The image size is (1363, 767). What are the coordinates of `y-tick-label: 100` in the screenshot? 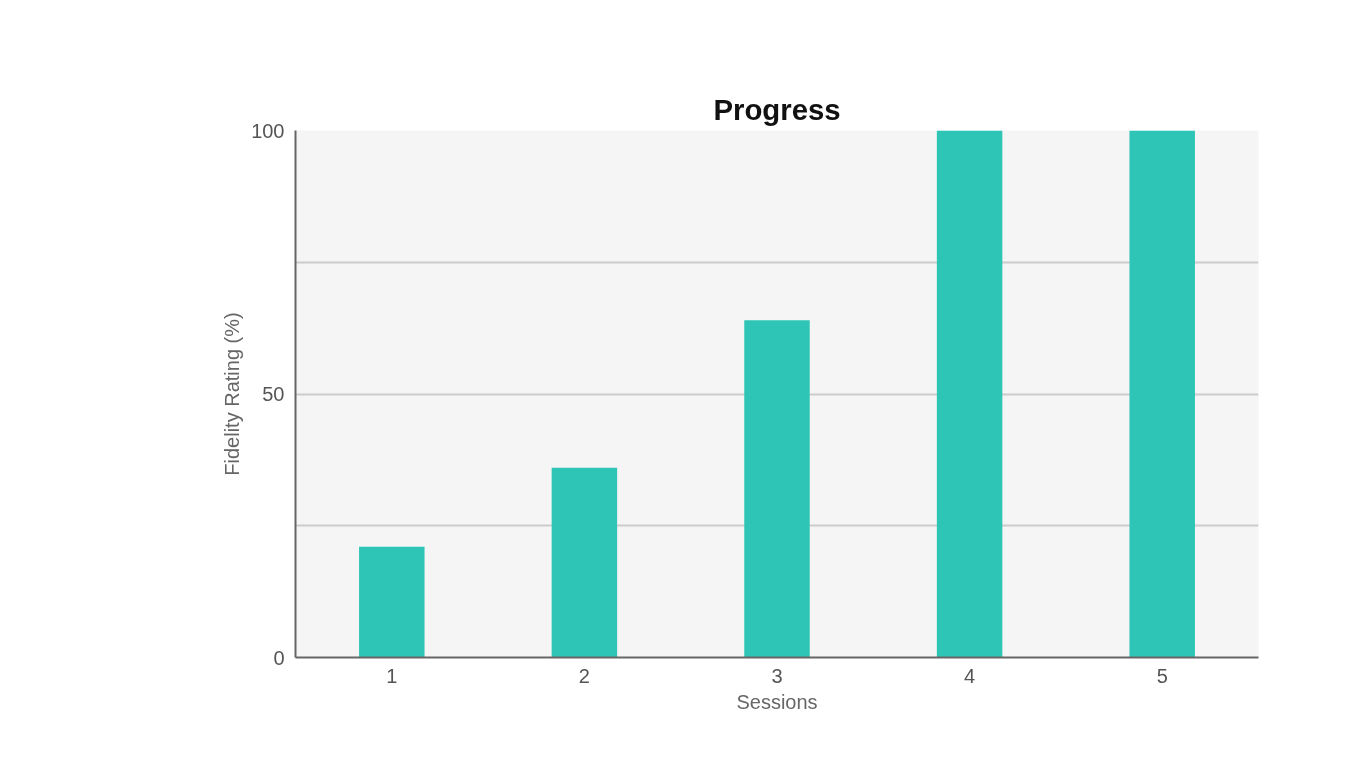 It's located at (268, 130).